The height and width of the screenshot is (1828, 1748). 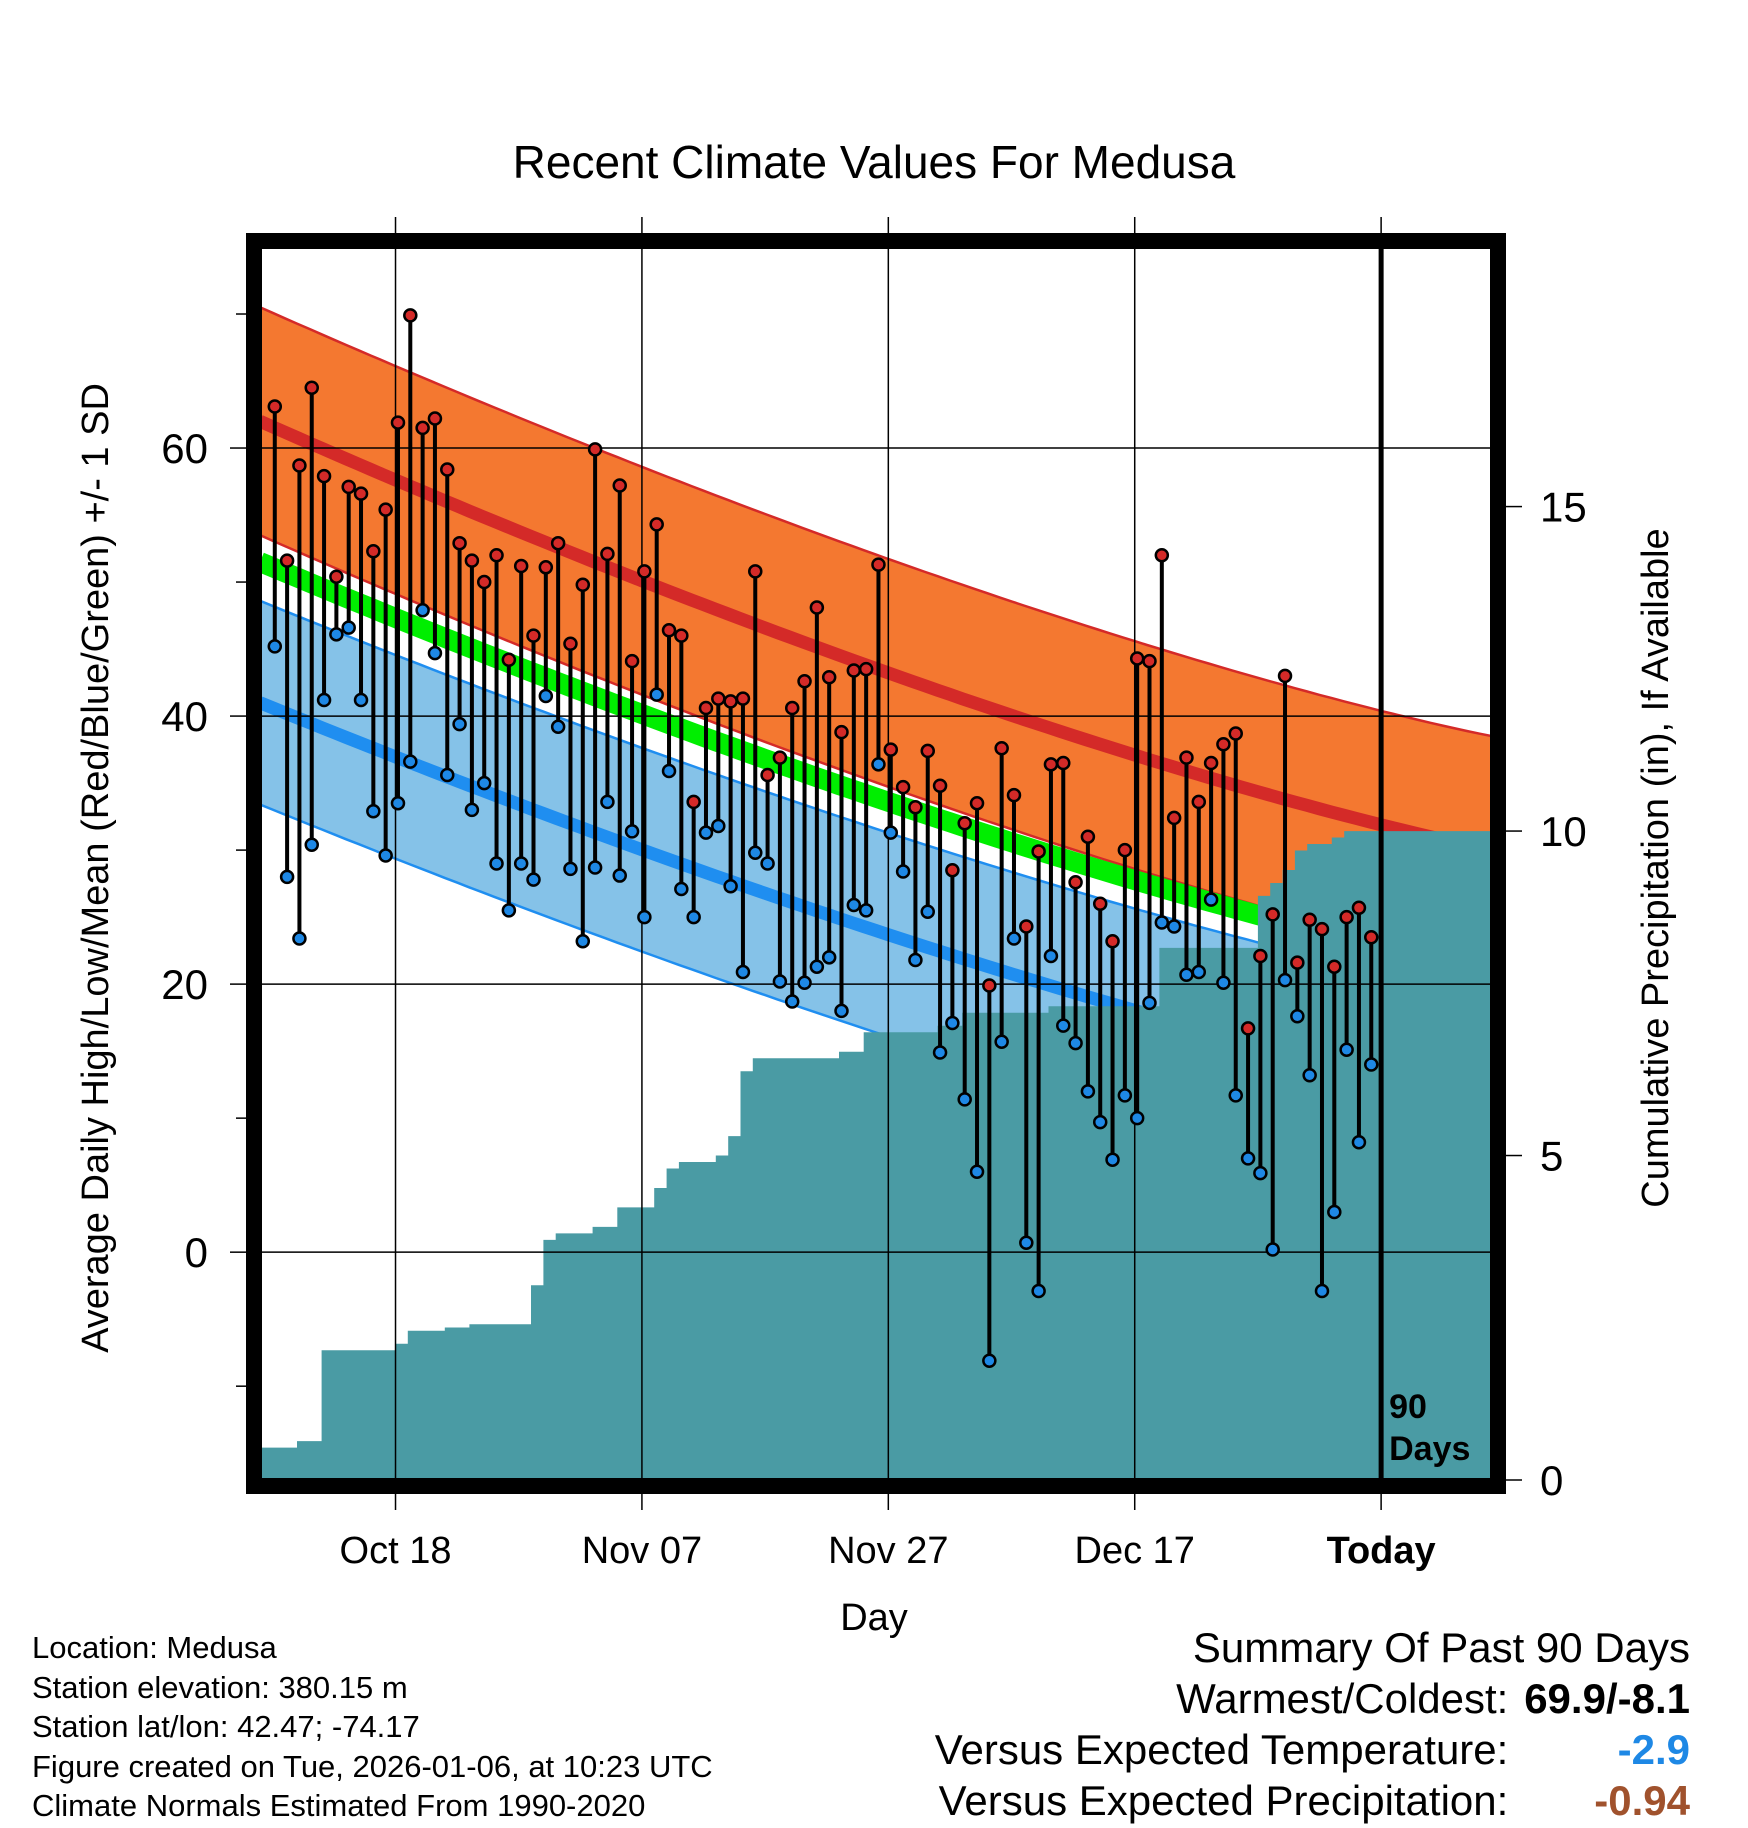 I want to click on precip-anomaly-row: Versus Expected Precipitation: -0.94, so click(x=1312, y=1800).